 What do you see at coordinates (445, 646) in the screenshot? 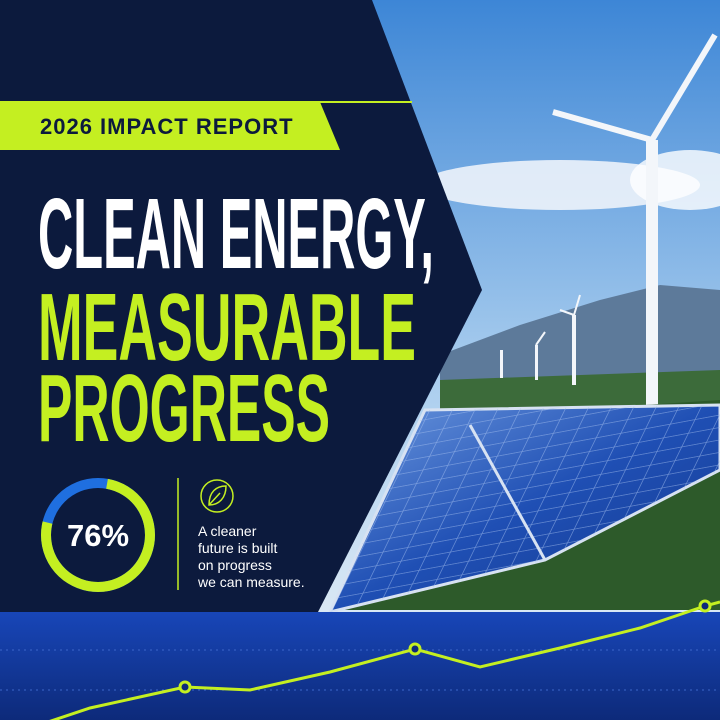
I see `trend-dots` at bounding box center [445, 646].